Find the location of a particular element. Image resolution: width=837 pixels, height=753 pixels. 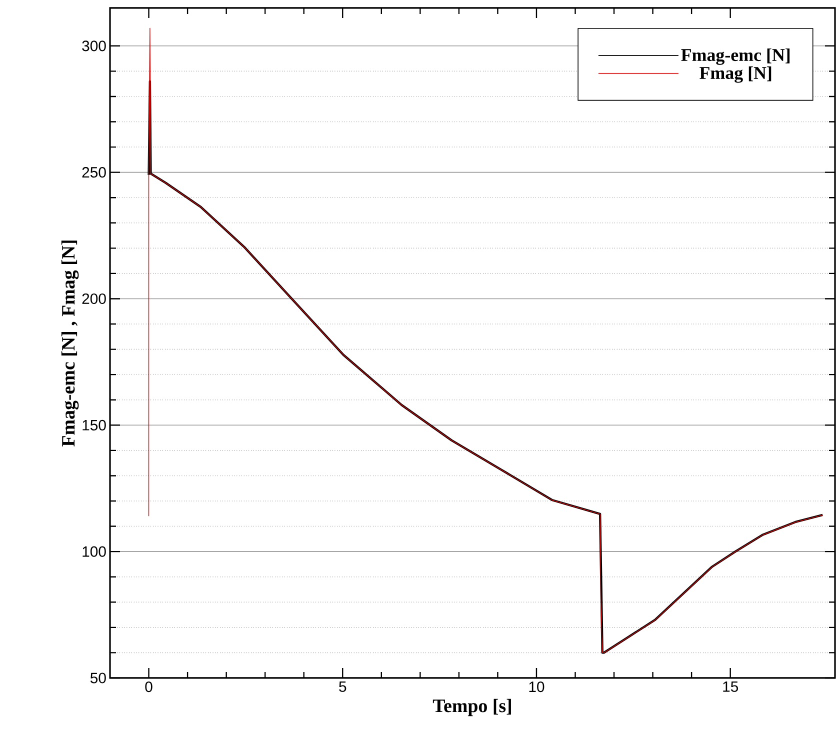

x-tick-label: 10 is located at coordinates (536, 687).